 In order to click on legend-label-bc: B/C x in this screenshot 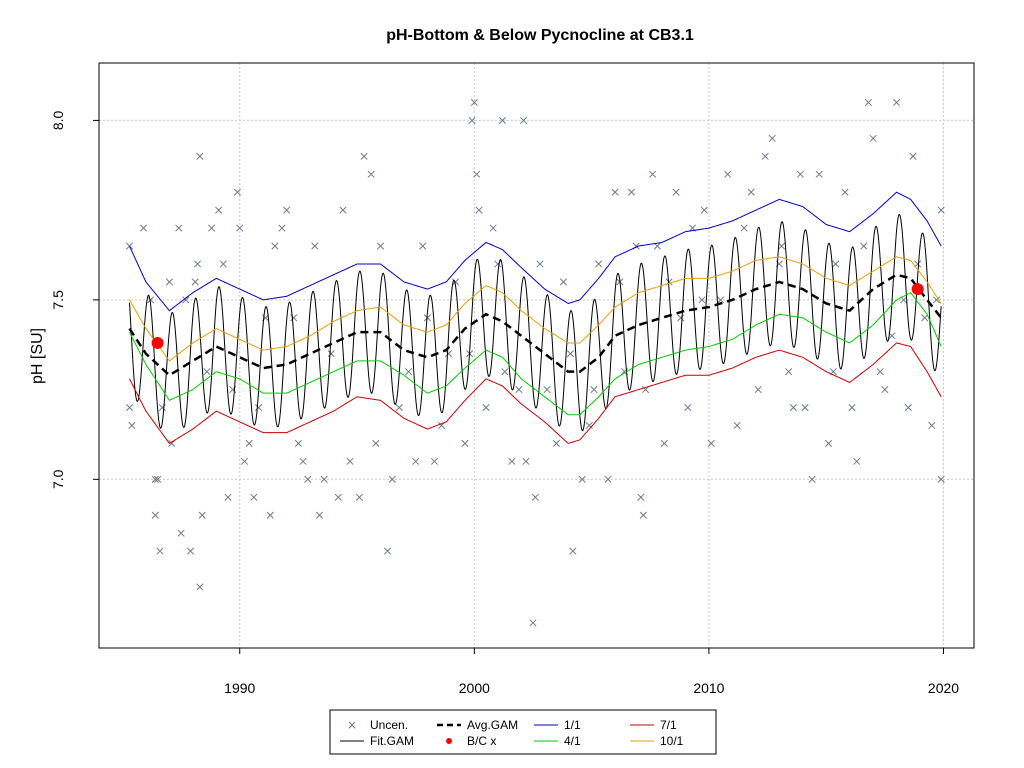, I will do `click(481, 741)`.